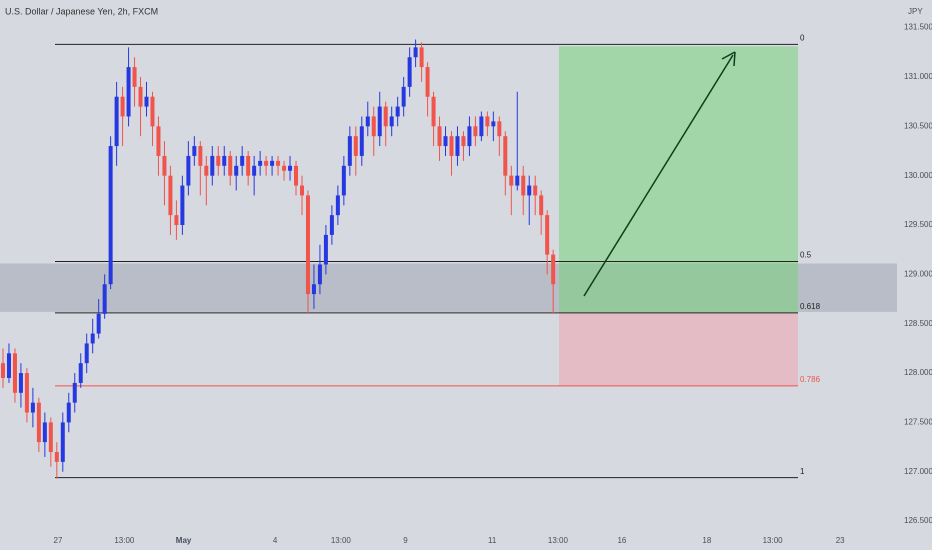 Image resolution: width=932 pixels, height=550 pixels. Describe the element at coordinates (810, 379) in the screenshot. I see `fib-label: 0.786` at that location.